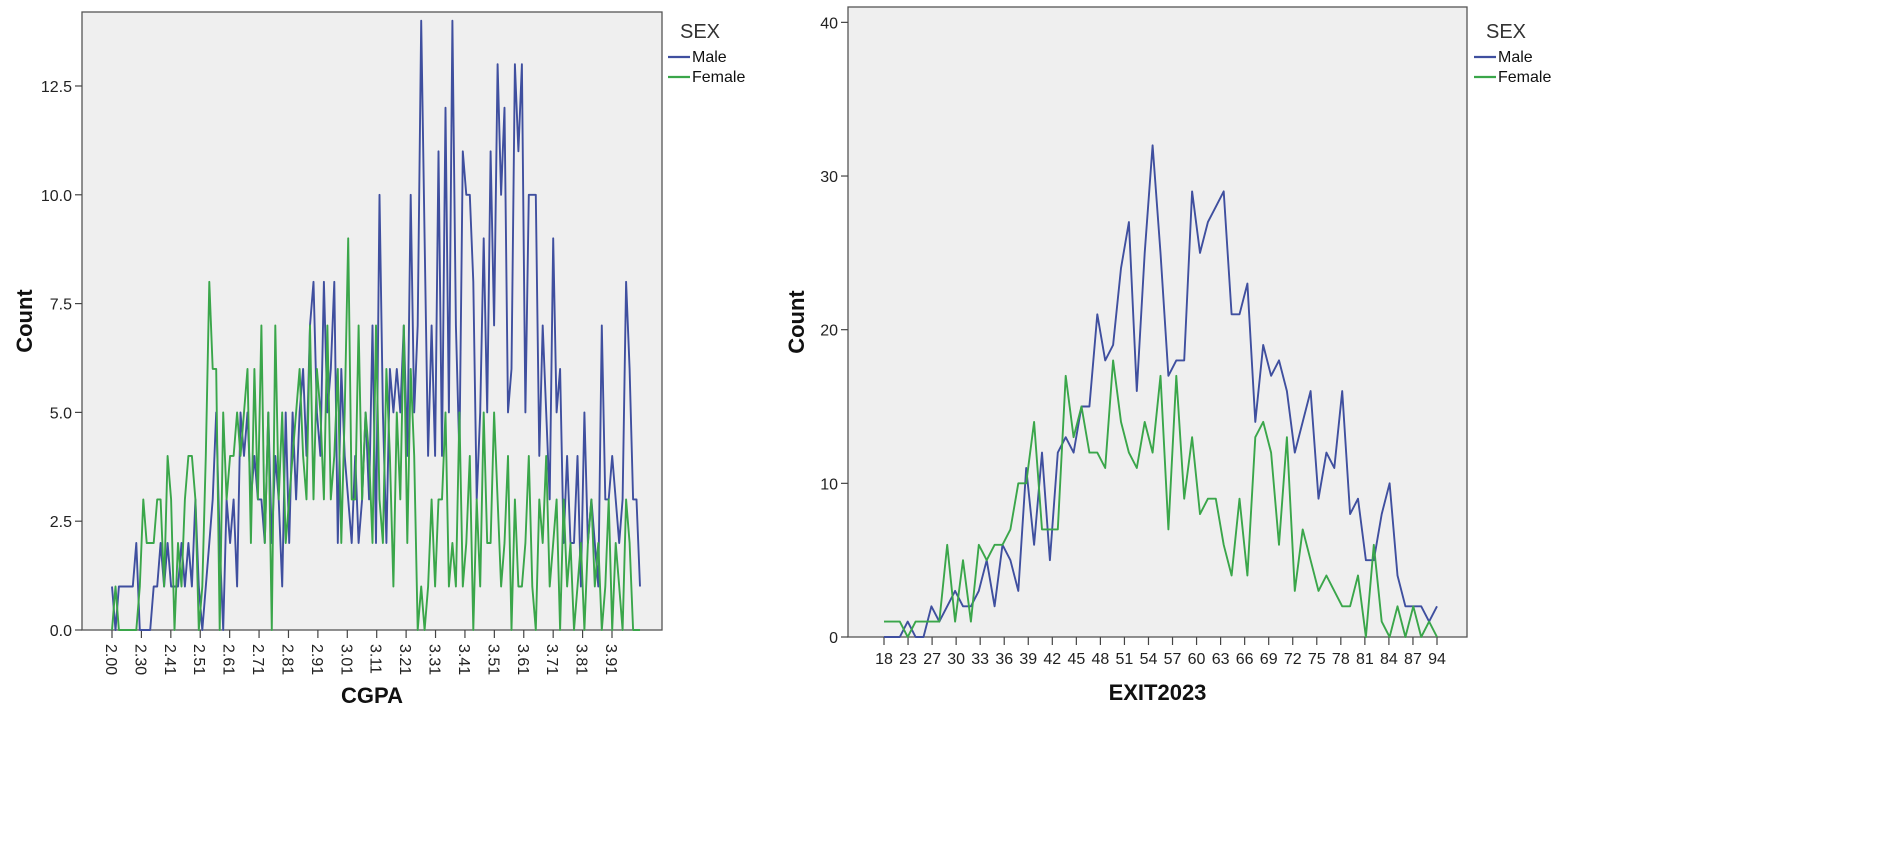  What do you see at coordinates (228, 659) in the screenshot?
I see `x-tick-label: 2.61` at bounding box center [228, 659].